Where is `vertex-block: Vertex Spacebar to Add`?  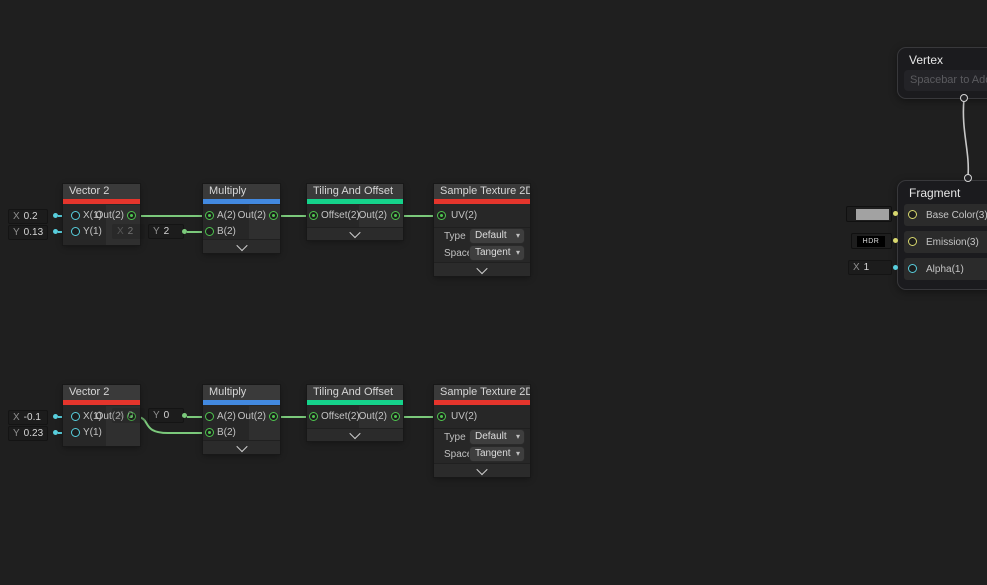 vertex-block: Vertex Spacebar to Add is located at coordinates (942, 73).